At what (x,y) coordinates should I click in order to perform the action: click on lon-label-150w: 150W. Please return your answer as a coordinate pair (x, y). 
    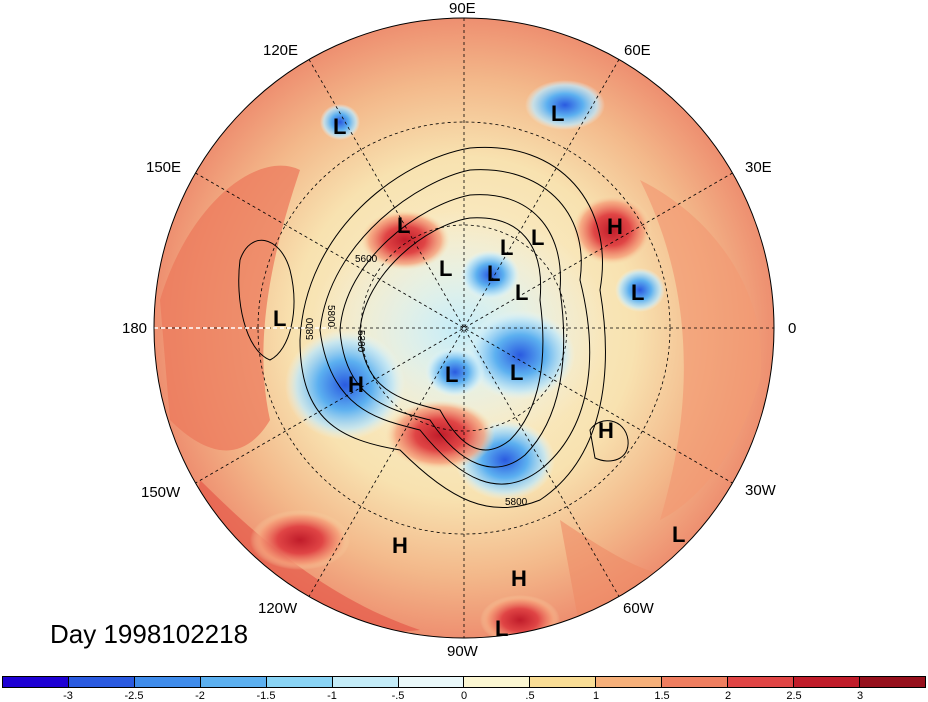
    Looking at the image, I should click on (161, 492).